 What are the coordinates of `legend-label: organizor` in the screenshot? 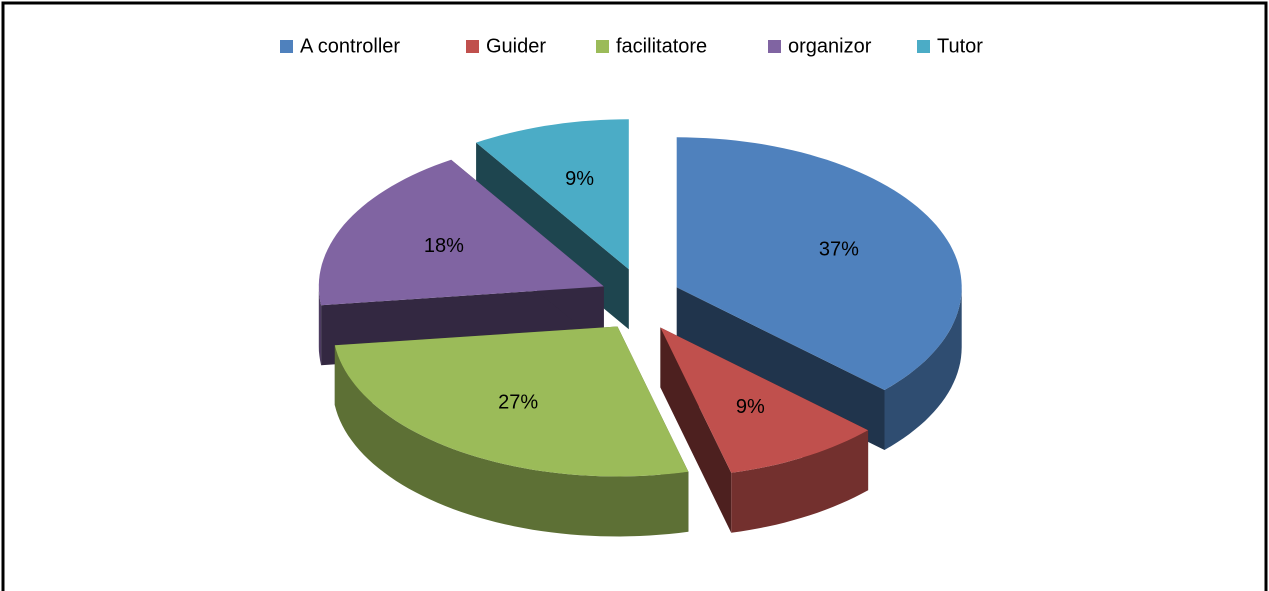 It's located at (830, 46).